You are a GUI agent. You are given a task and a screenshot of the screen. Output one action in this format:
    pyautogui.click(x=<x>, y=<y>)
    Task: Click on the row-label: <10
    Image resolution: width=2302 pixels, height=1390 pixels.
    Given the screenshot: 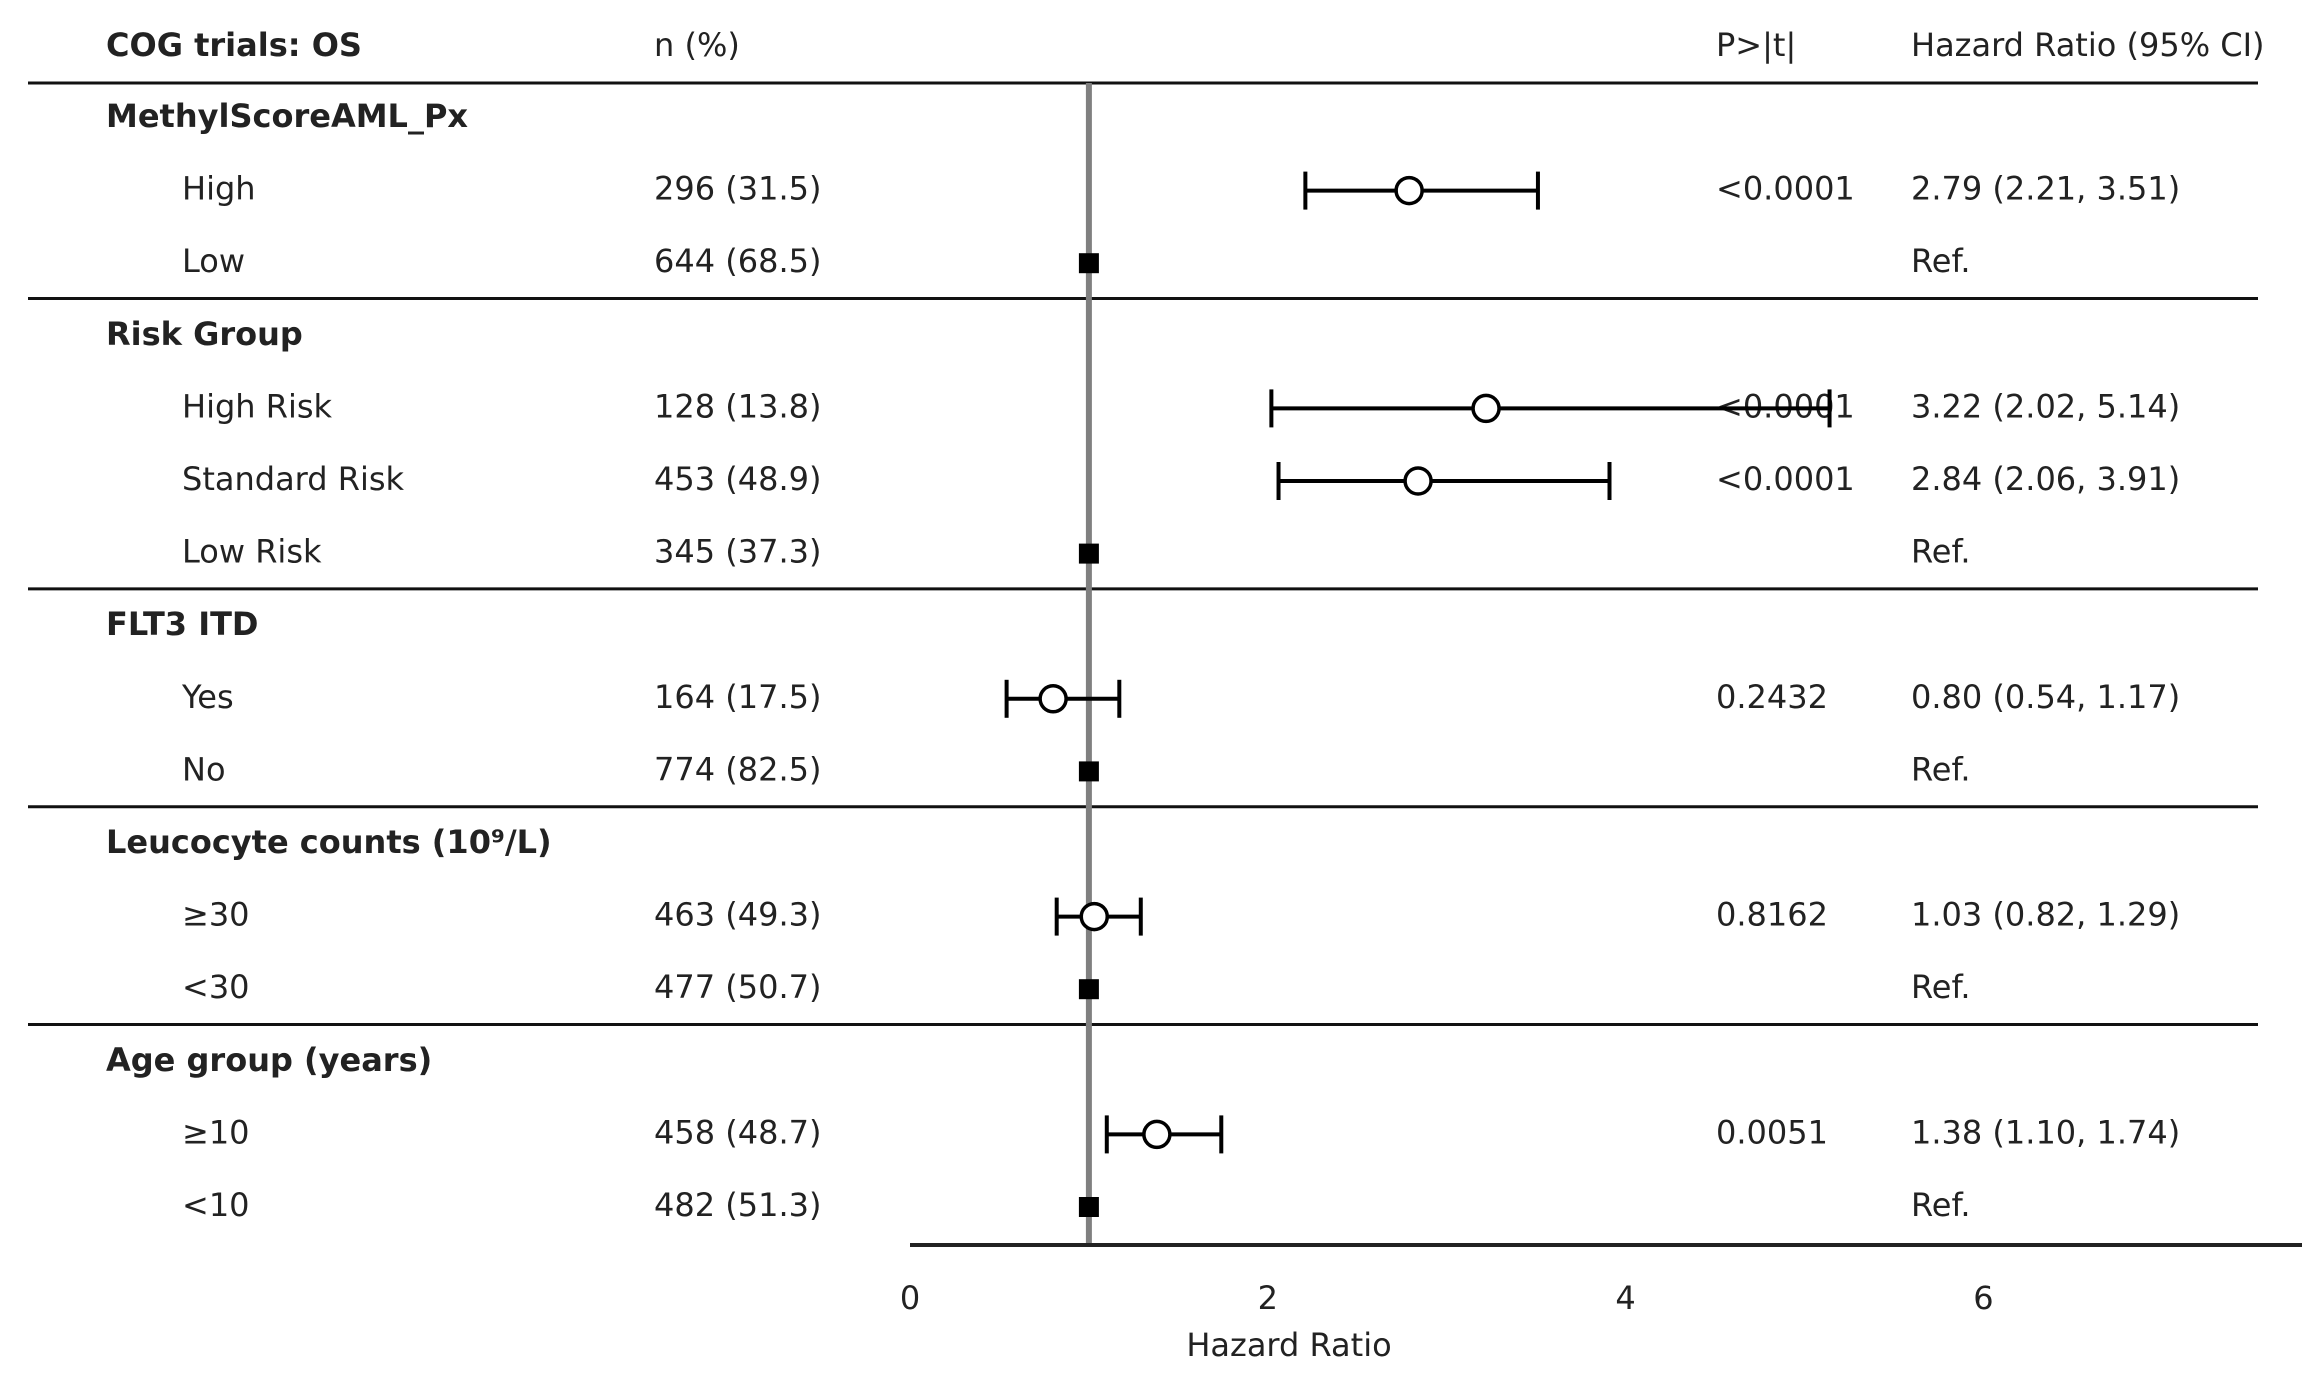 What is the action you would take?
    pyautogui.click(x=216, y=1205)
    